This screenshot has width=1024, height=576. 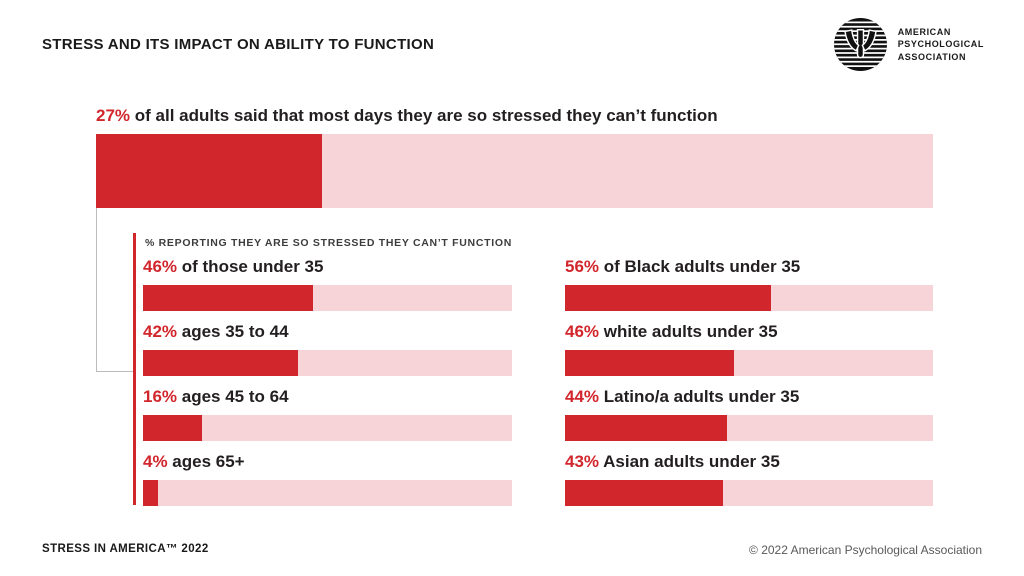 What do you see at coordinates (688, 331) in the screenshot?
I see `stat-text: white adults under 35` at bounding box center [688, 331].